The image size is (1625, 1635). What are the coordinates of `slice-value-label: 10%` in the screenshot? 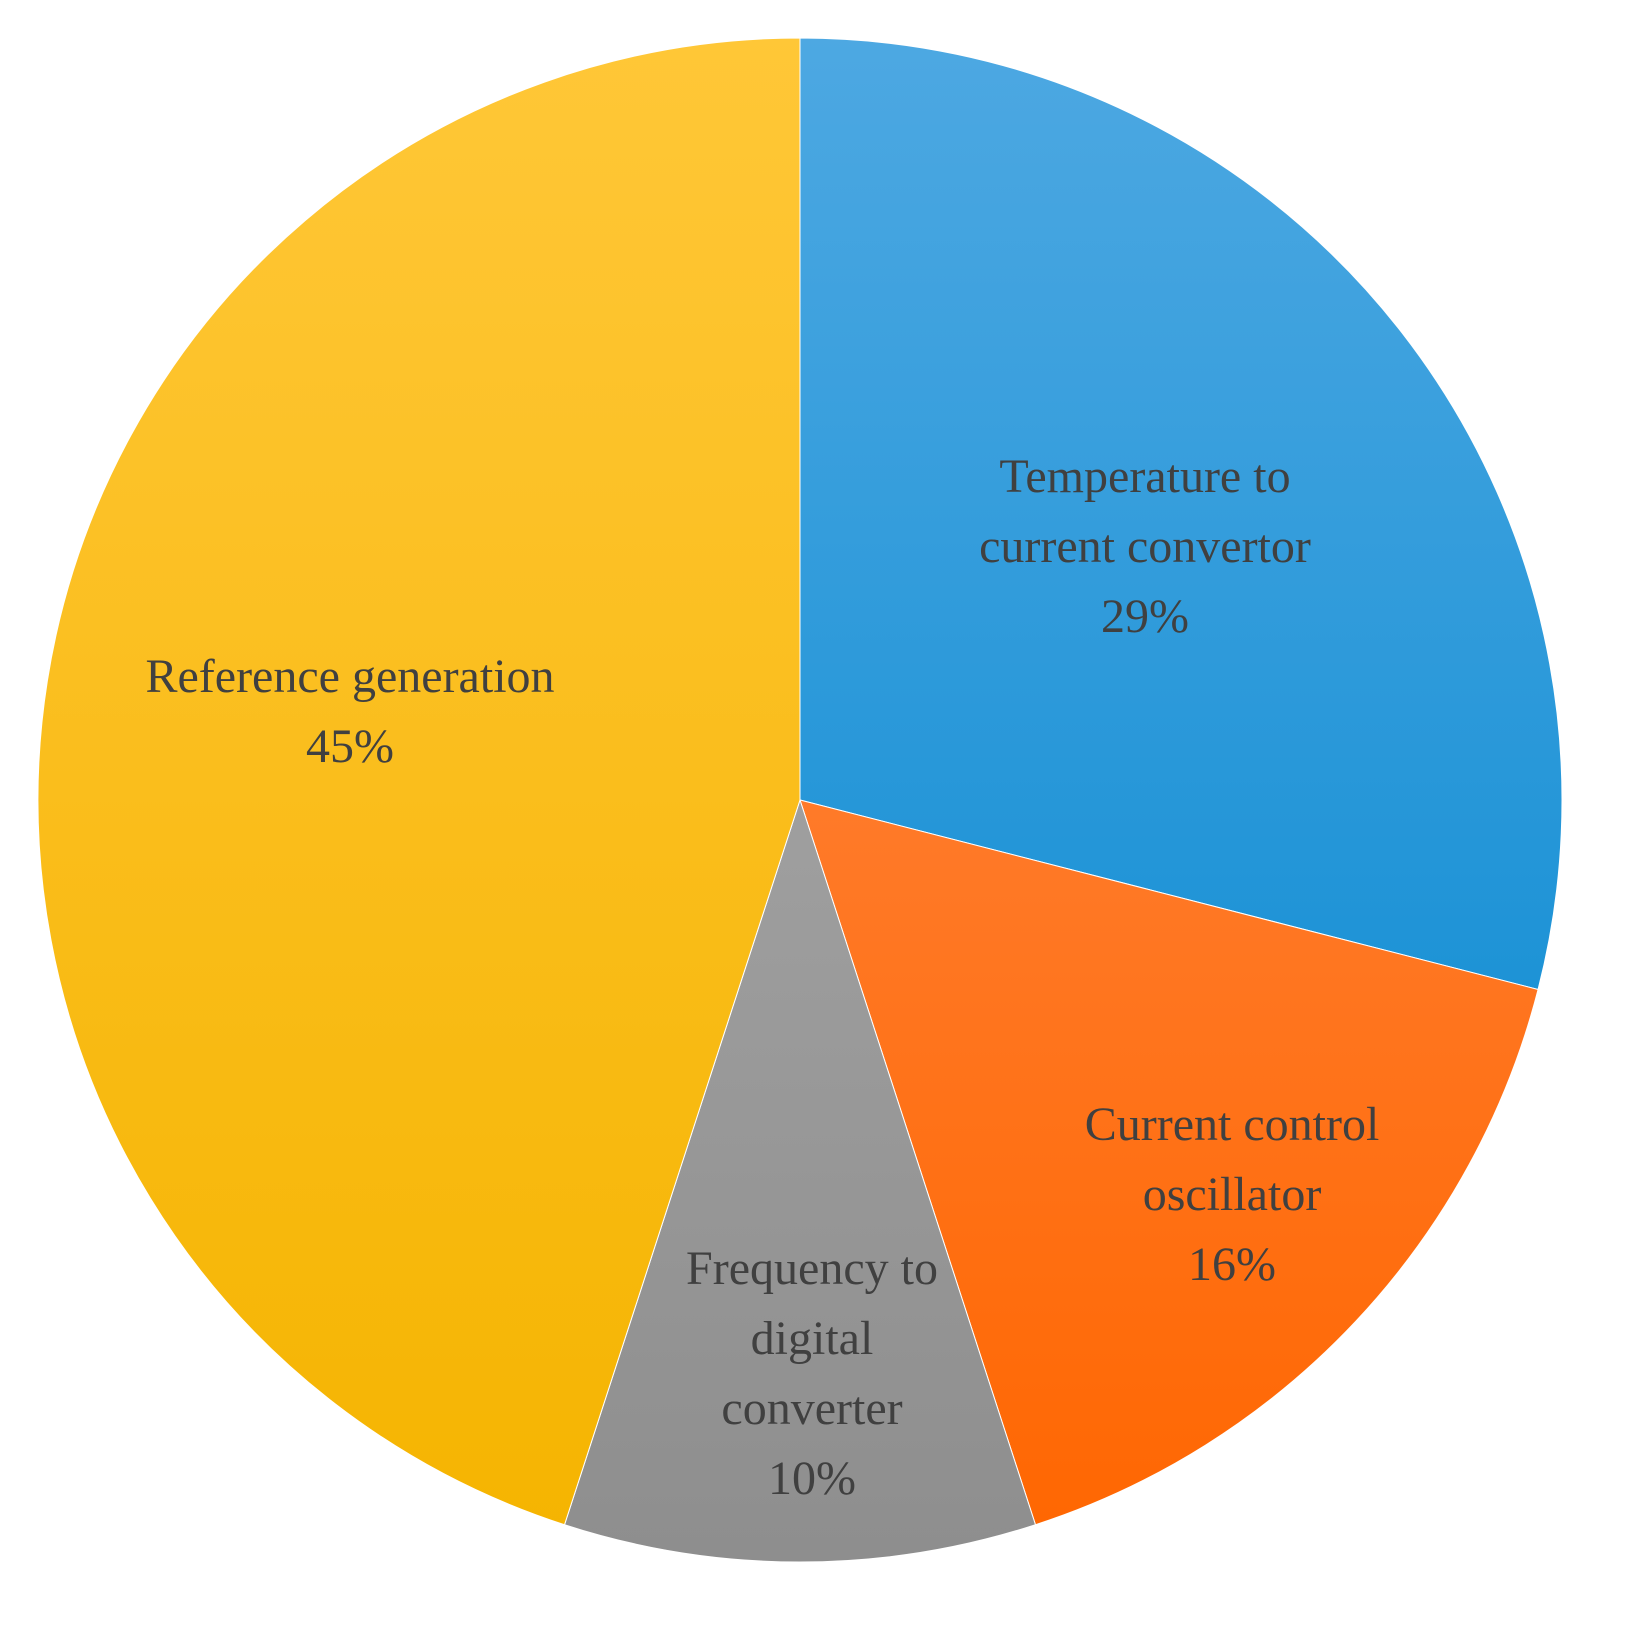 It's located at (812, 1478).